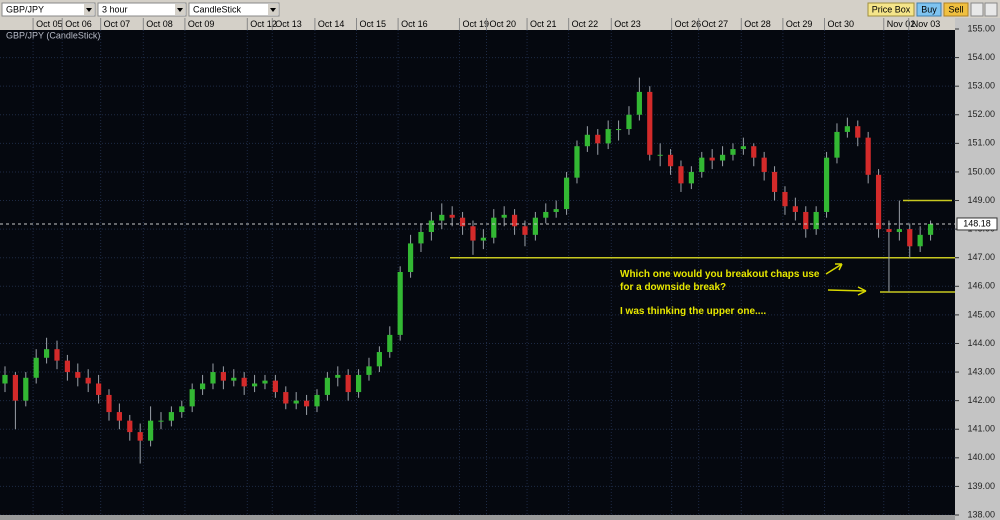 The width and height of the screenshot is (1000, 520). Describe the element at coordinates (981, 114) in the screenshot. I see `y-tick-label: 152.00` at that location.